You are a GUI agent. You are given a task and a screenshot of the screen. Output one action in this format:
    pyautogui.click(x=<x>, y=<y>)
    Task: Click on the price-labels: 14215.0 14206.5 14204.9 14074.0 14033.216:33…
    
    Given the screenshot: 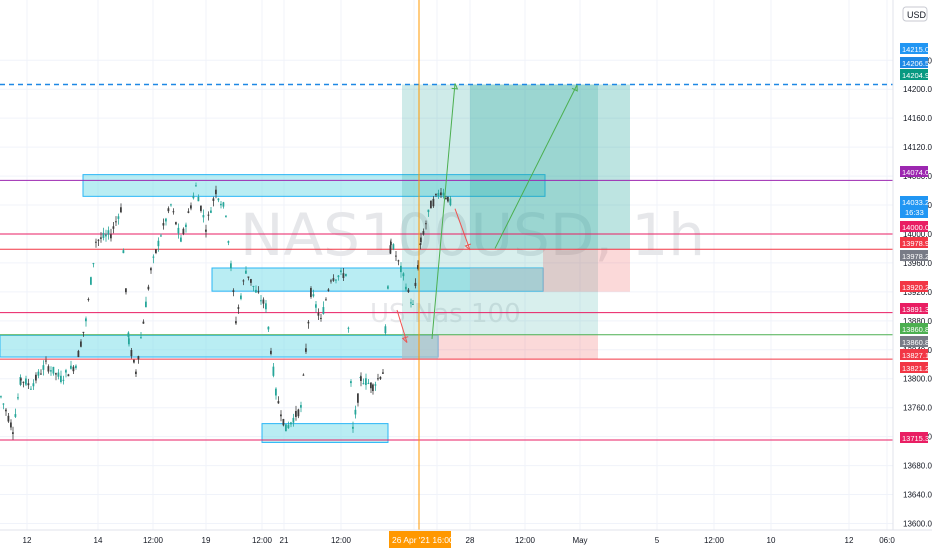 What is the action you would take?
    pyautogui.click(x=914, y=243)
    